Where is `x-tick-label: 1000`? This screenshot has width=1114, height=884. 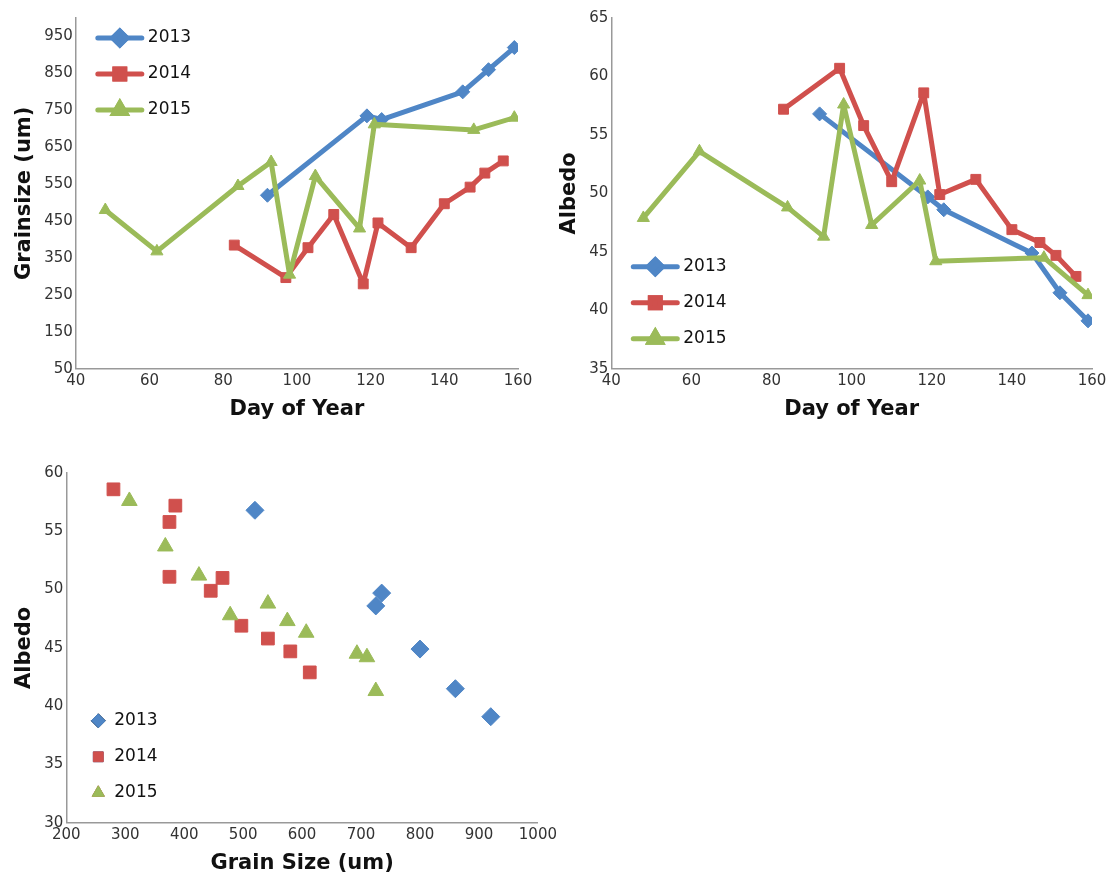
x-tick-label: 1000 is located at coordinates (538, 833).